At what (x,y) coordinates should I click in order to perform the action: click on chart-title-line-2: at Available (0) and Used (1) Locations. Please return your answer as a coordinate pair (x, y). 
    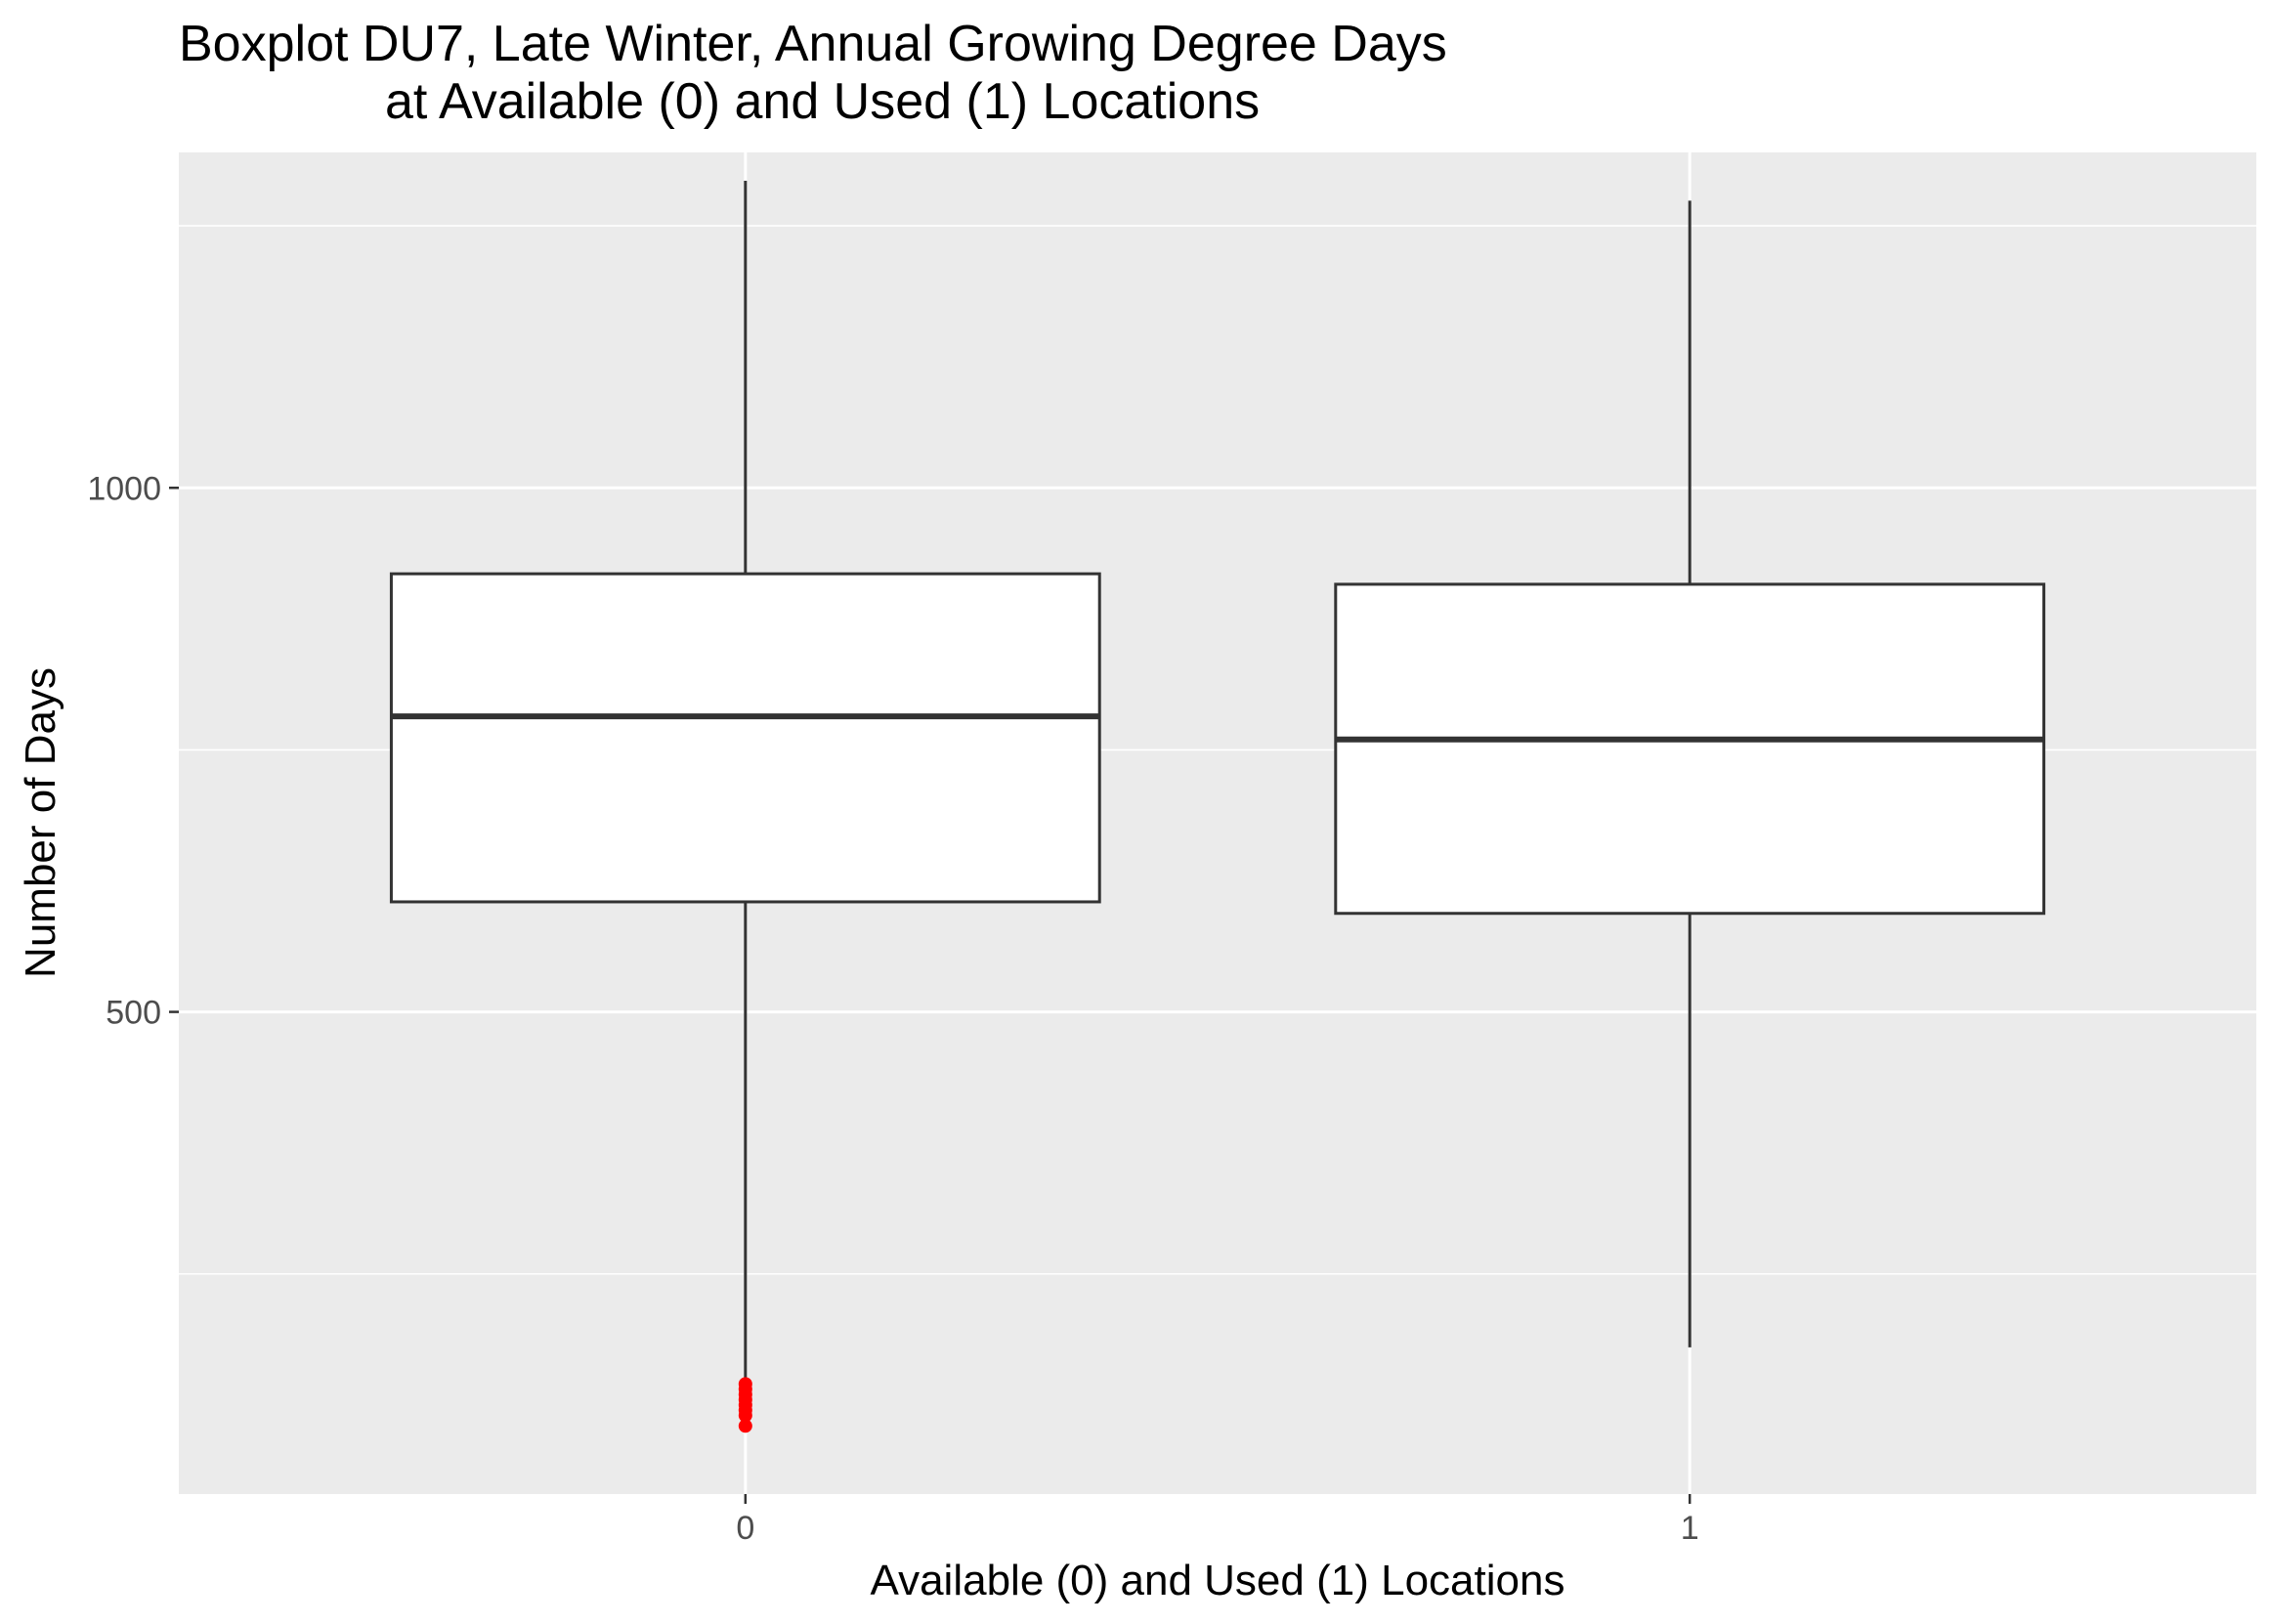
    Looking at the image, I should click on (822, 101).